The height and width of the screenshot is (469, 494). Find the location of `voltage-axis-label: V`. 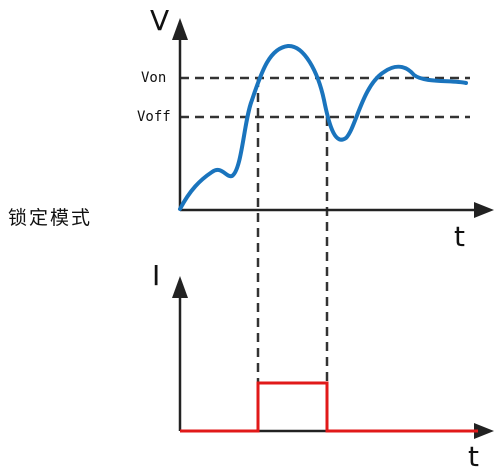

voltage-axis-label: V is located at coordinates (159, 20).